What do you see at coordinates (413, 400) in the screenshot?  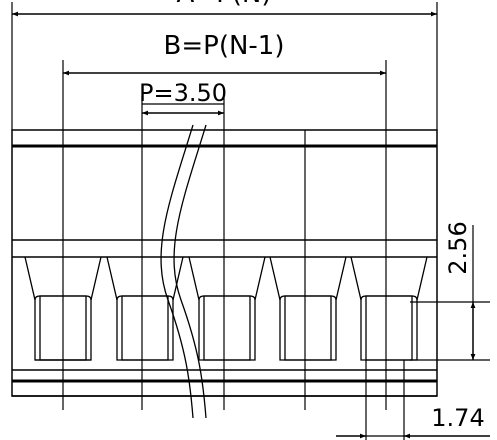 I see `width-dimension: 1.74` at bounding box center [413, 400].